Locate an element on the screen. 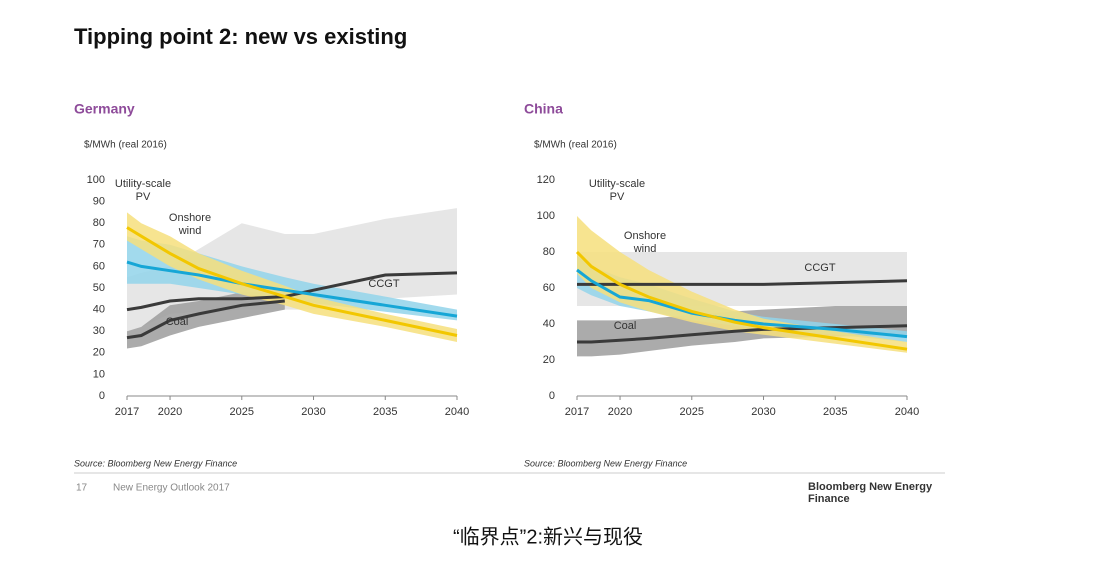 The image size is (1097, 562). y-tick-label: 70 is located at coordinates (99, 245).